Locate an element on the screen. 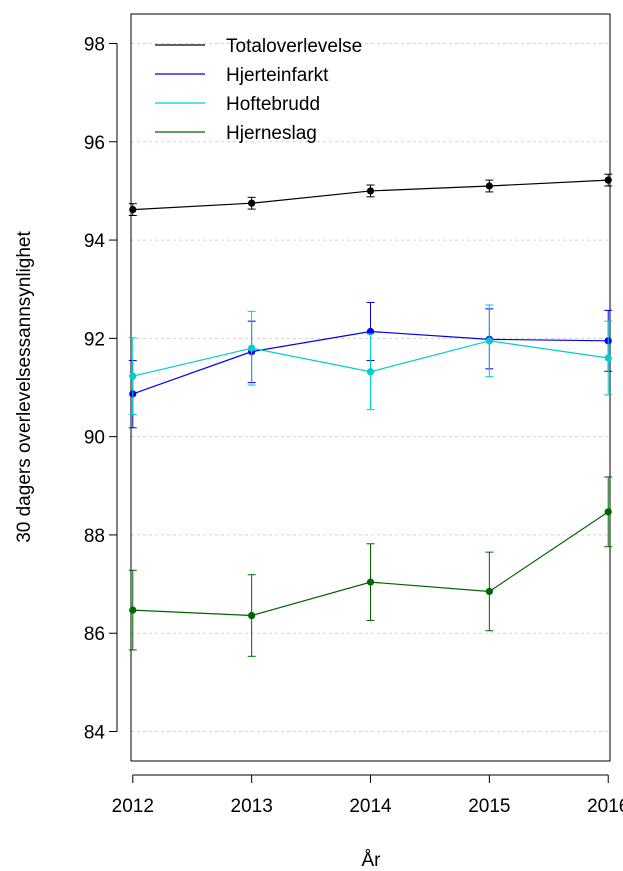  y-tick-label: 88 is located at coordinates (94, 536).